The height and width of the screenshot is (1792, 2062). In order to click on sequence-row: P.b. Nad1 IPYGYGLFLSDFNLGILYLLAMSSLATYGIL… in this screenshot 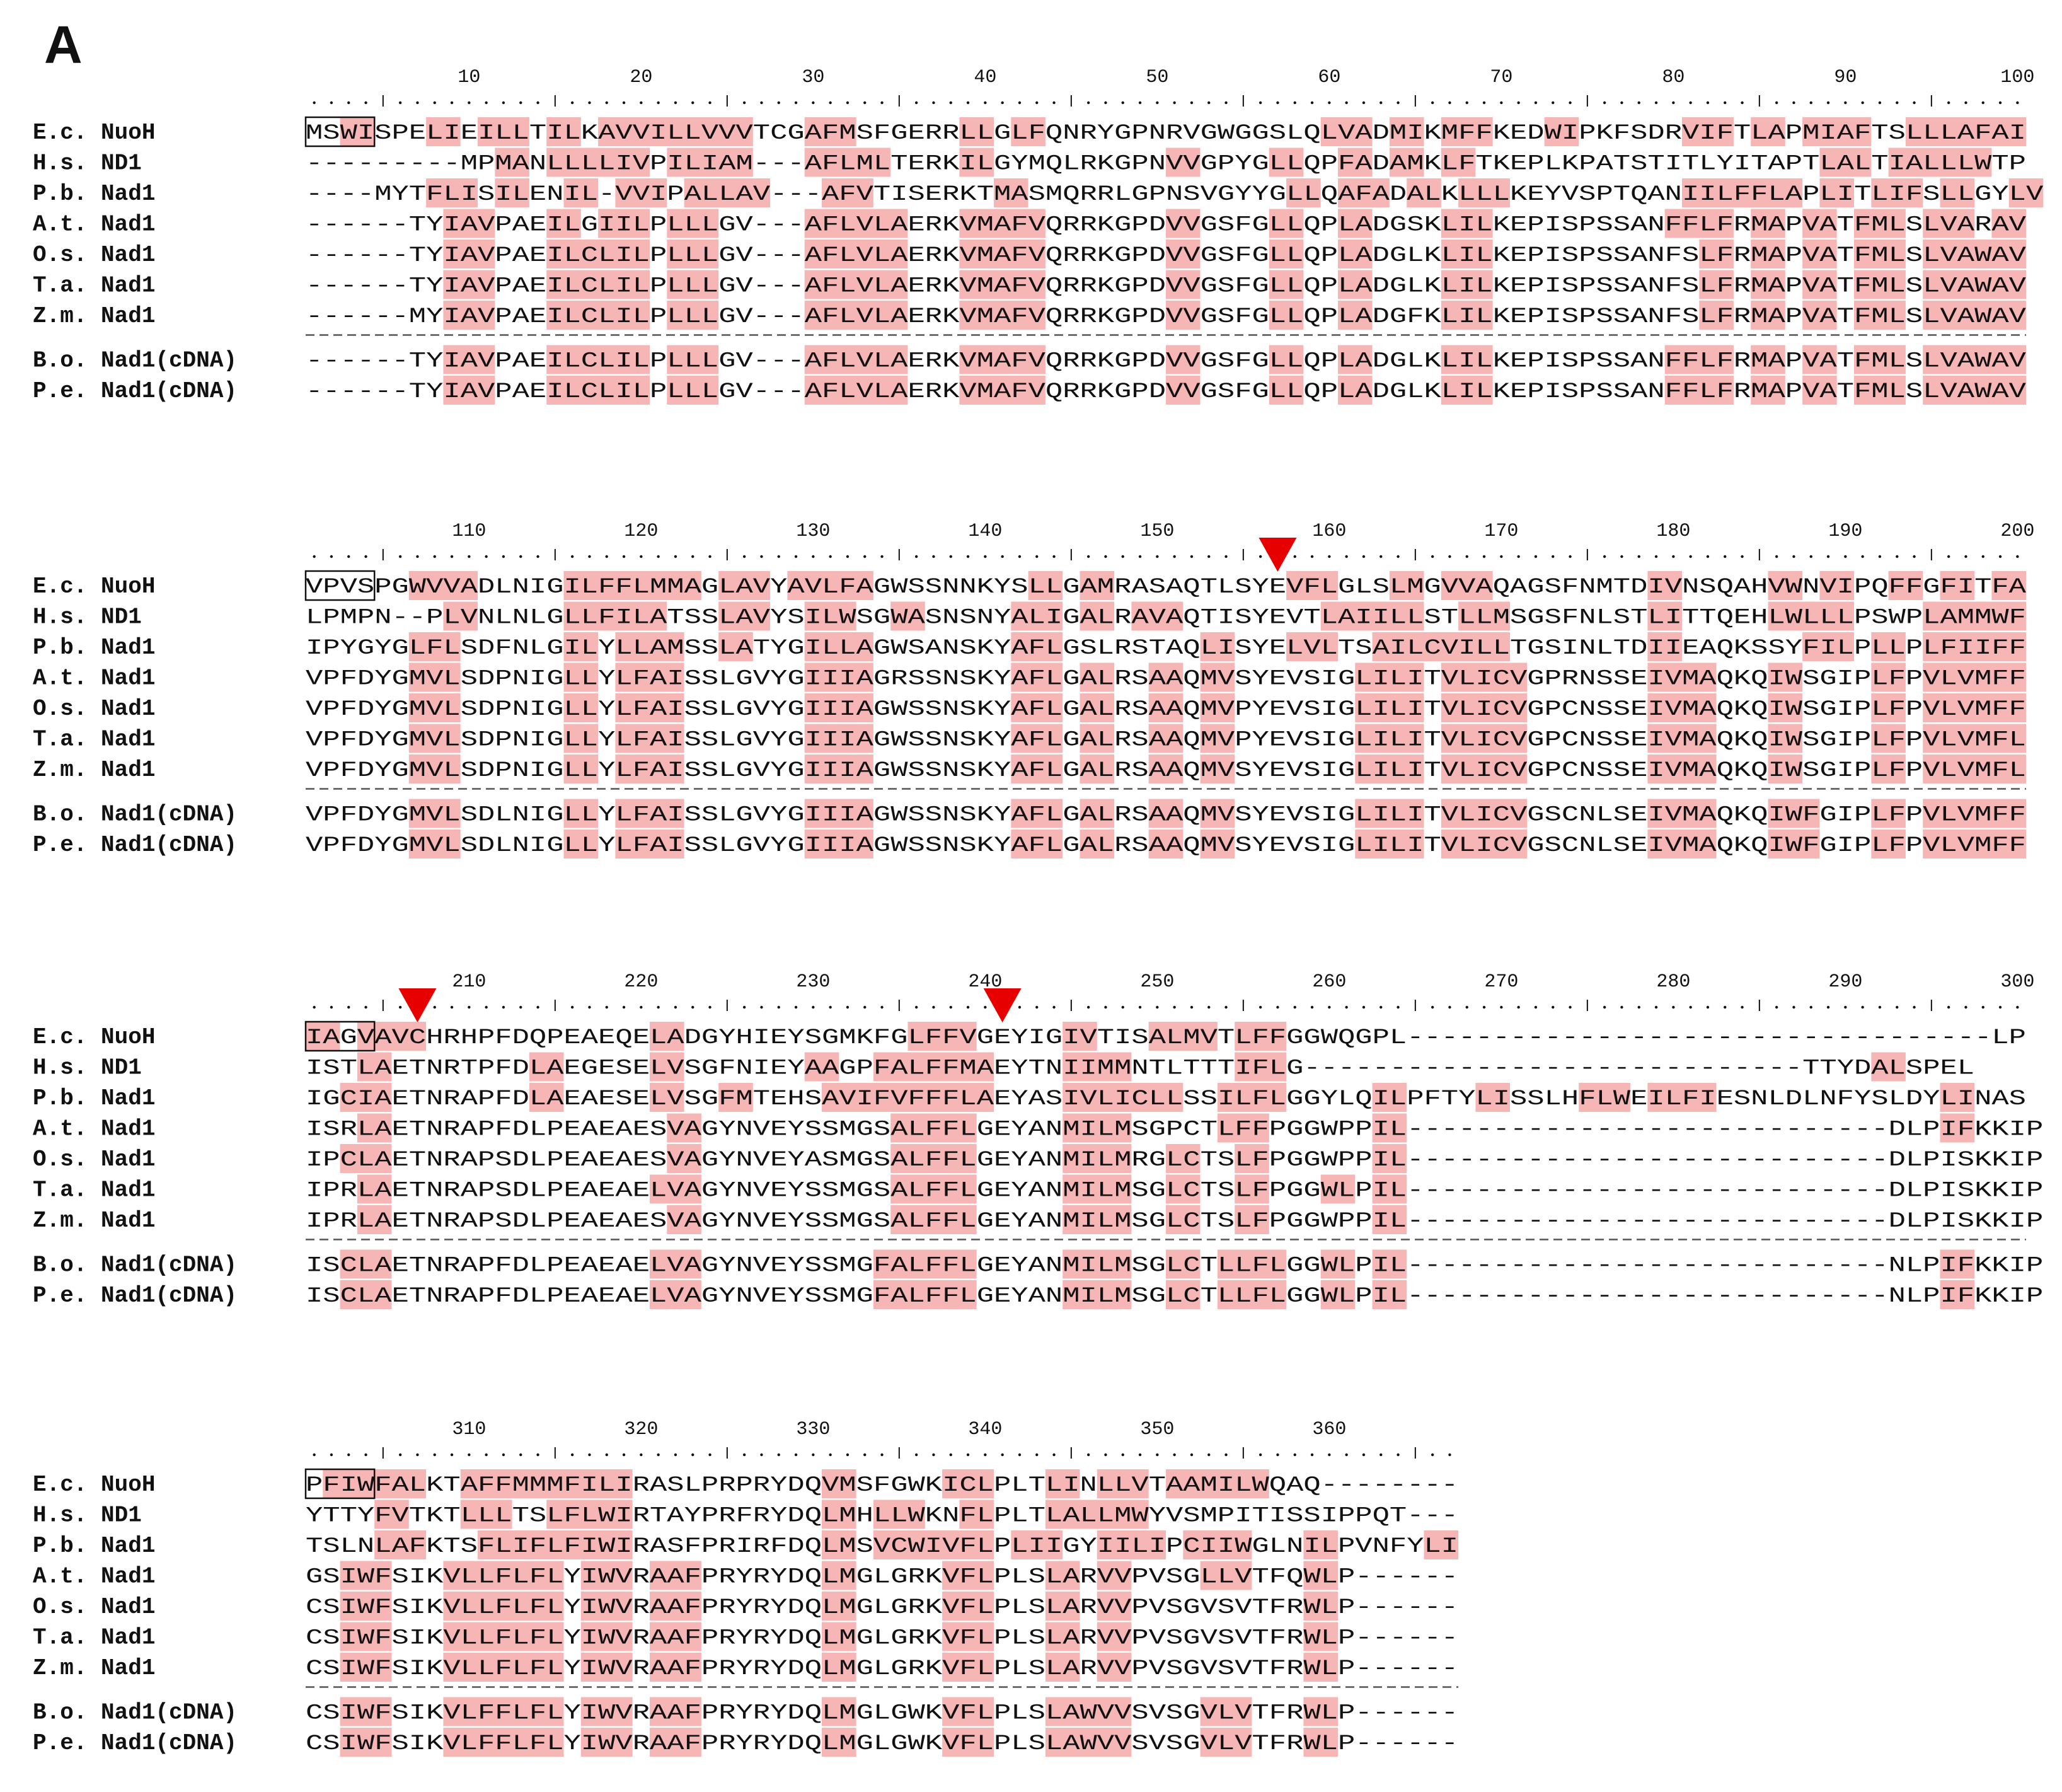, I will do `click(1029, 647)`.